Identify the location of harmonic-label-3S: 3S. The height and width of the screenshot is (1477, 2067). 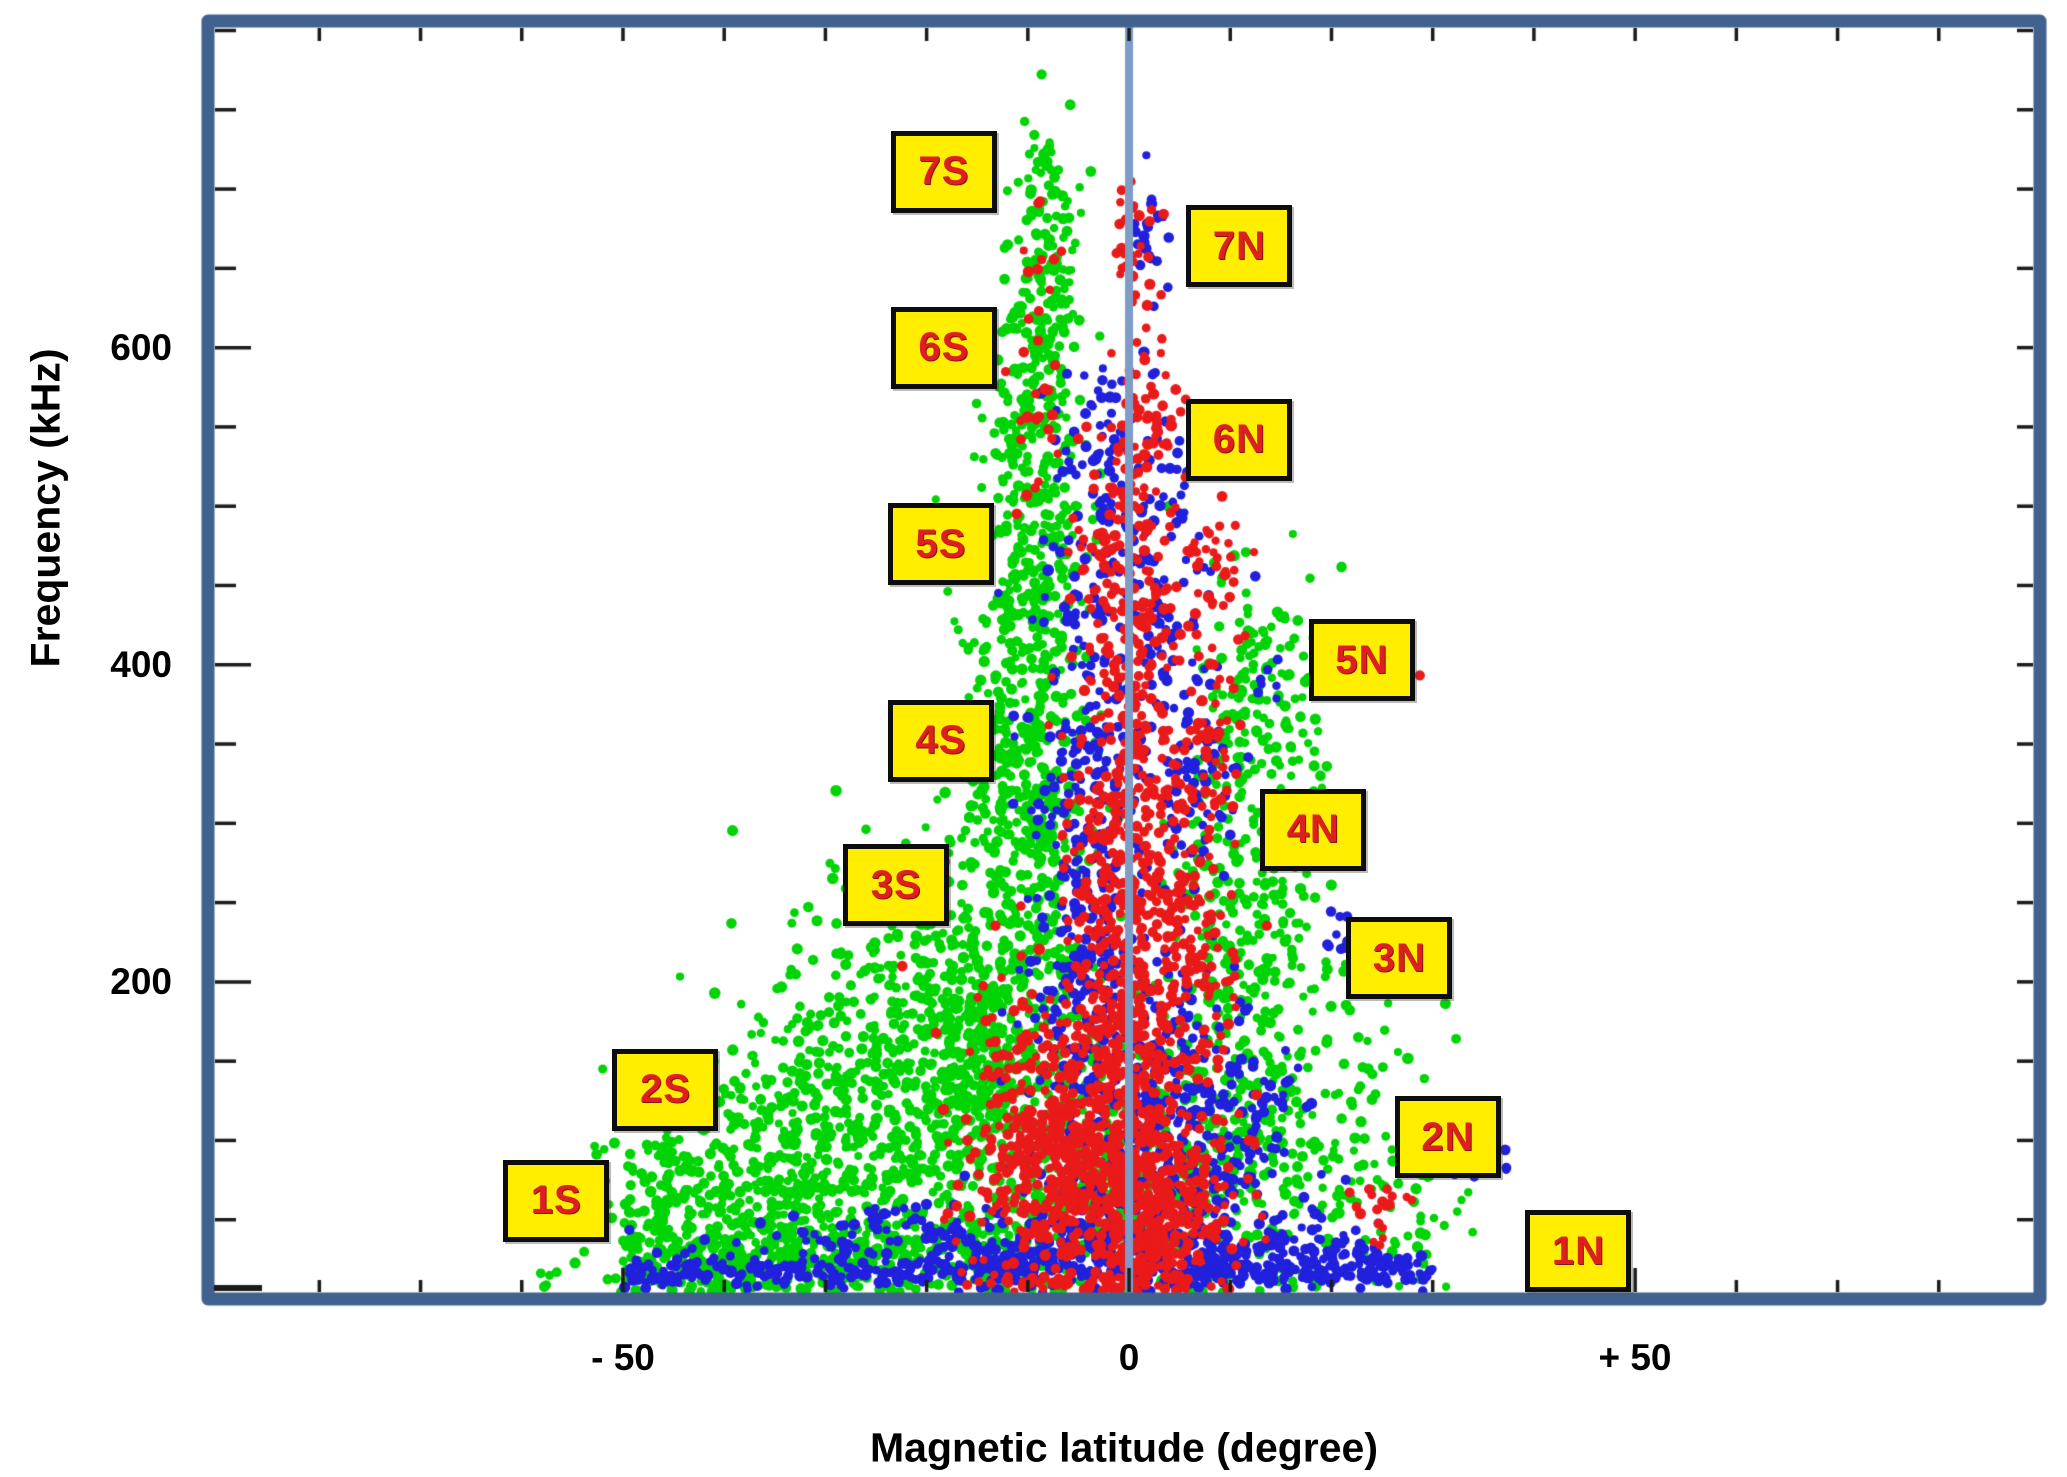
(896, 885).